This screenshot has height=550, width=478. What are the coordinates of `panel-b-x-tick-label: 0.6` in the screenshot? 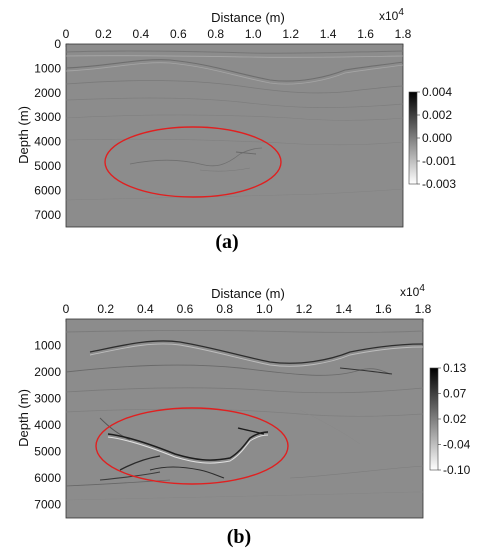 It's located at (185, 309).